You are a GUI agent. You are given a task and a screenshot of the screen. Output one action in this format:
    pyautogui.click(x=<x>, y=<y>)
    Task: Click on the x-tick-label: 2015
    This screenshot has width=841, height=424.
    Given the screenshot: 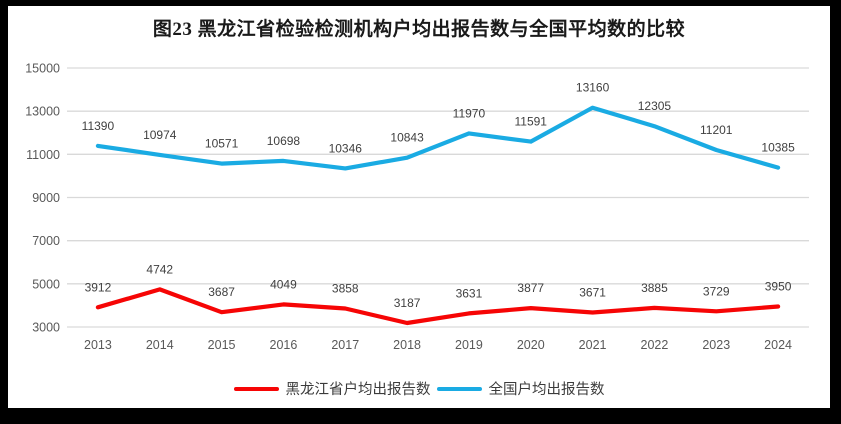 What is the action you would take?
    pyautogui.click(x=222, y=345)
    